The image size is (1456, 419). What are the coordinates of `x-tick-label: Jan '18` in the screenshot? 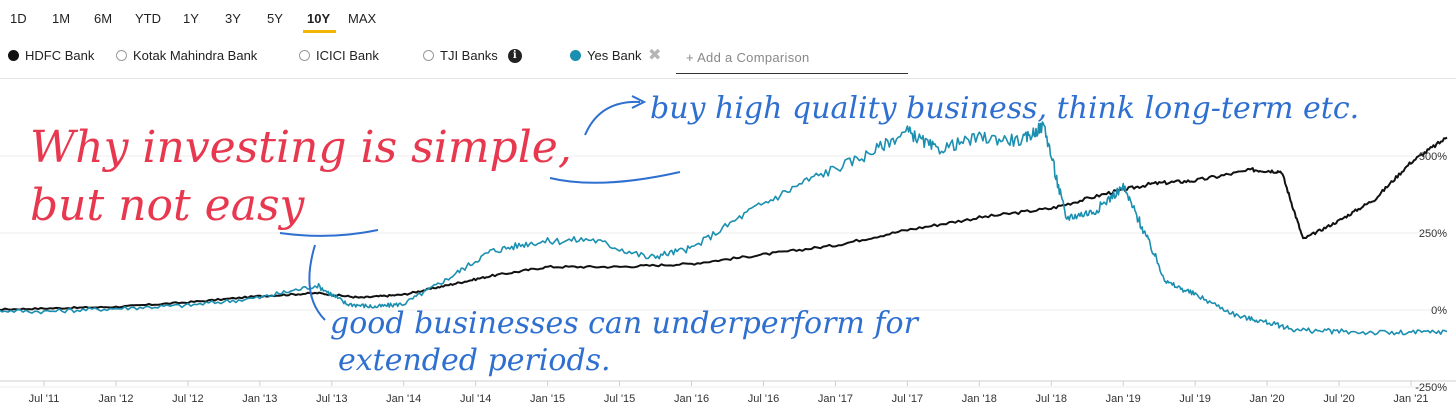 It's located at (979, 399).